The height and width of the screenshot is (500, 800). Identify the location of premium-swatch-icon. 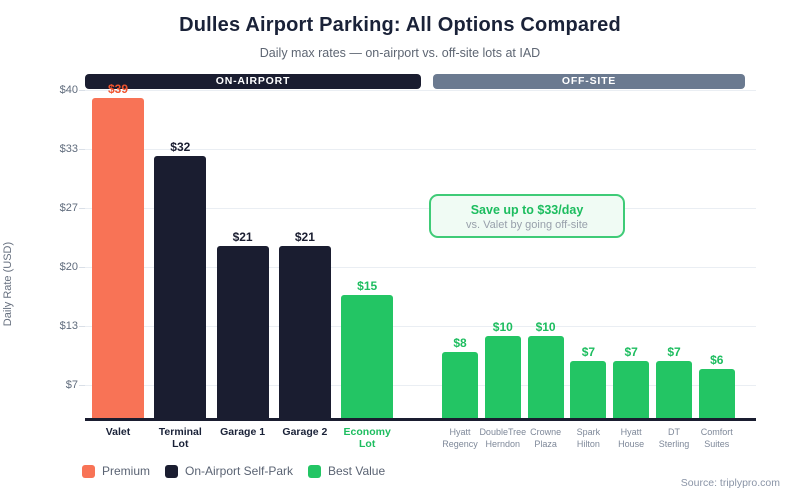
(88, 471).